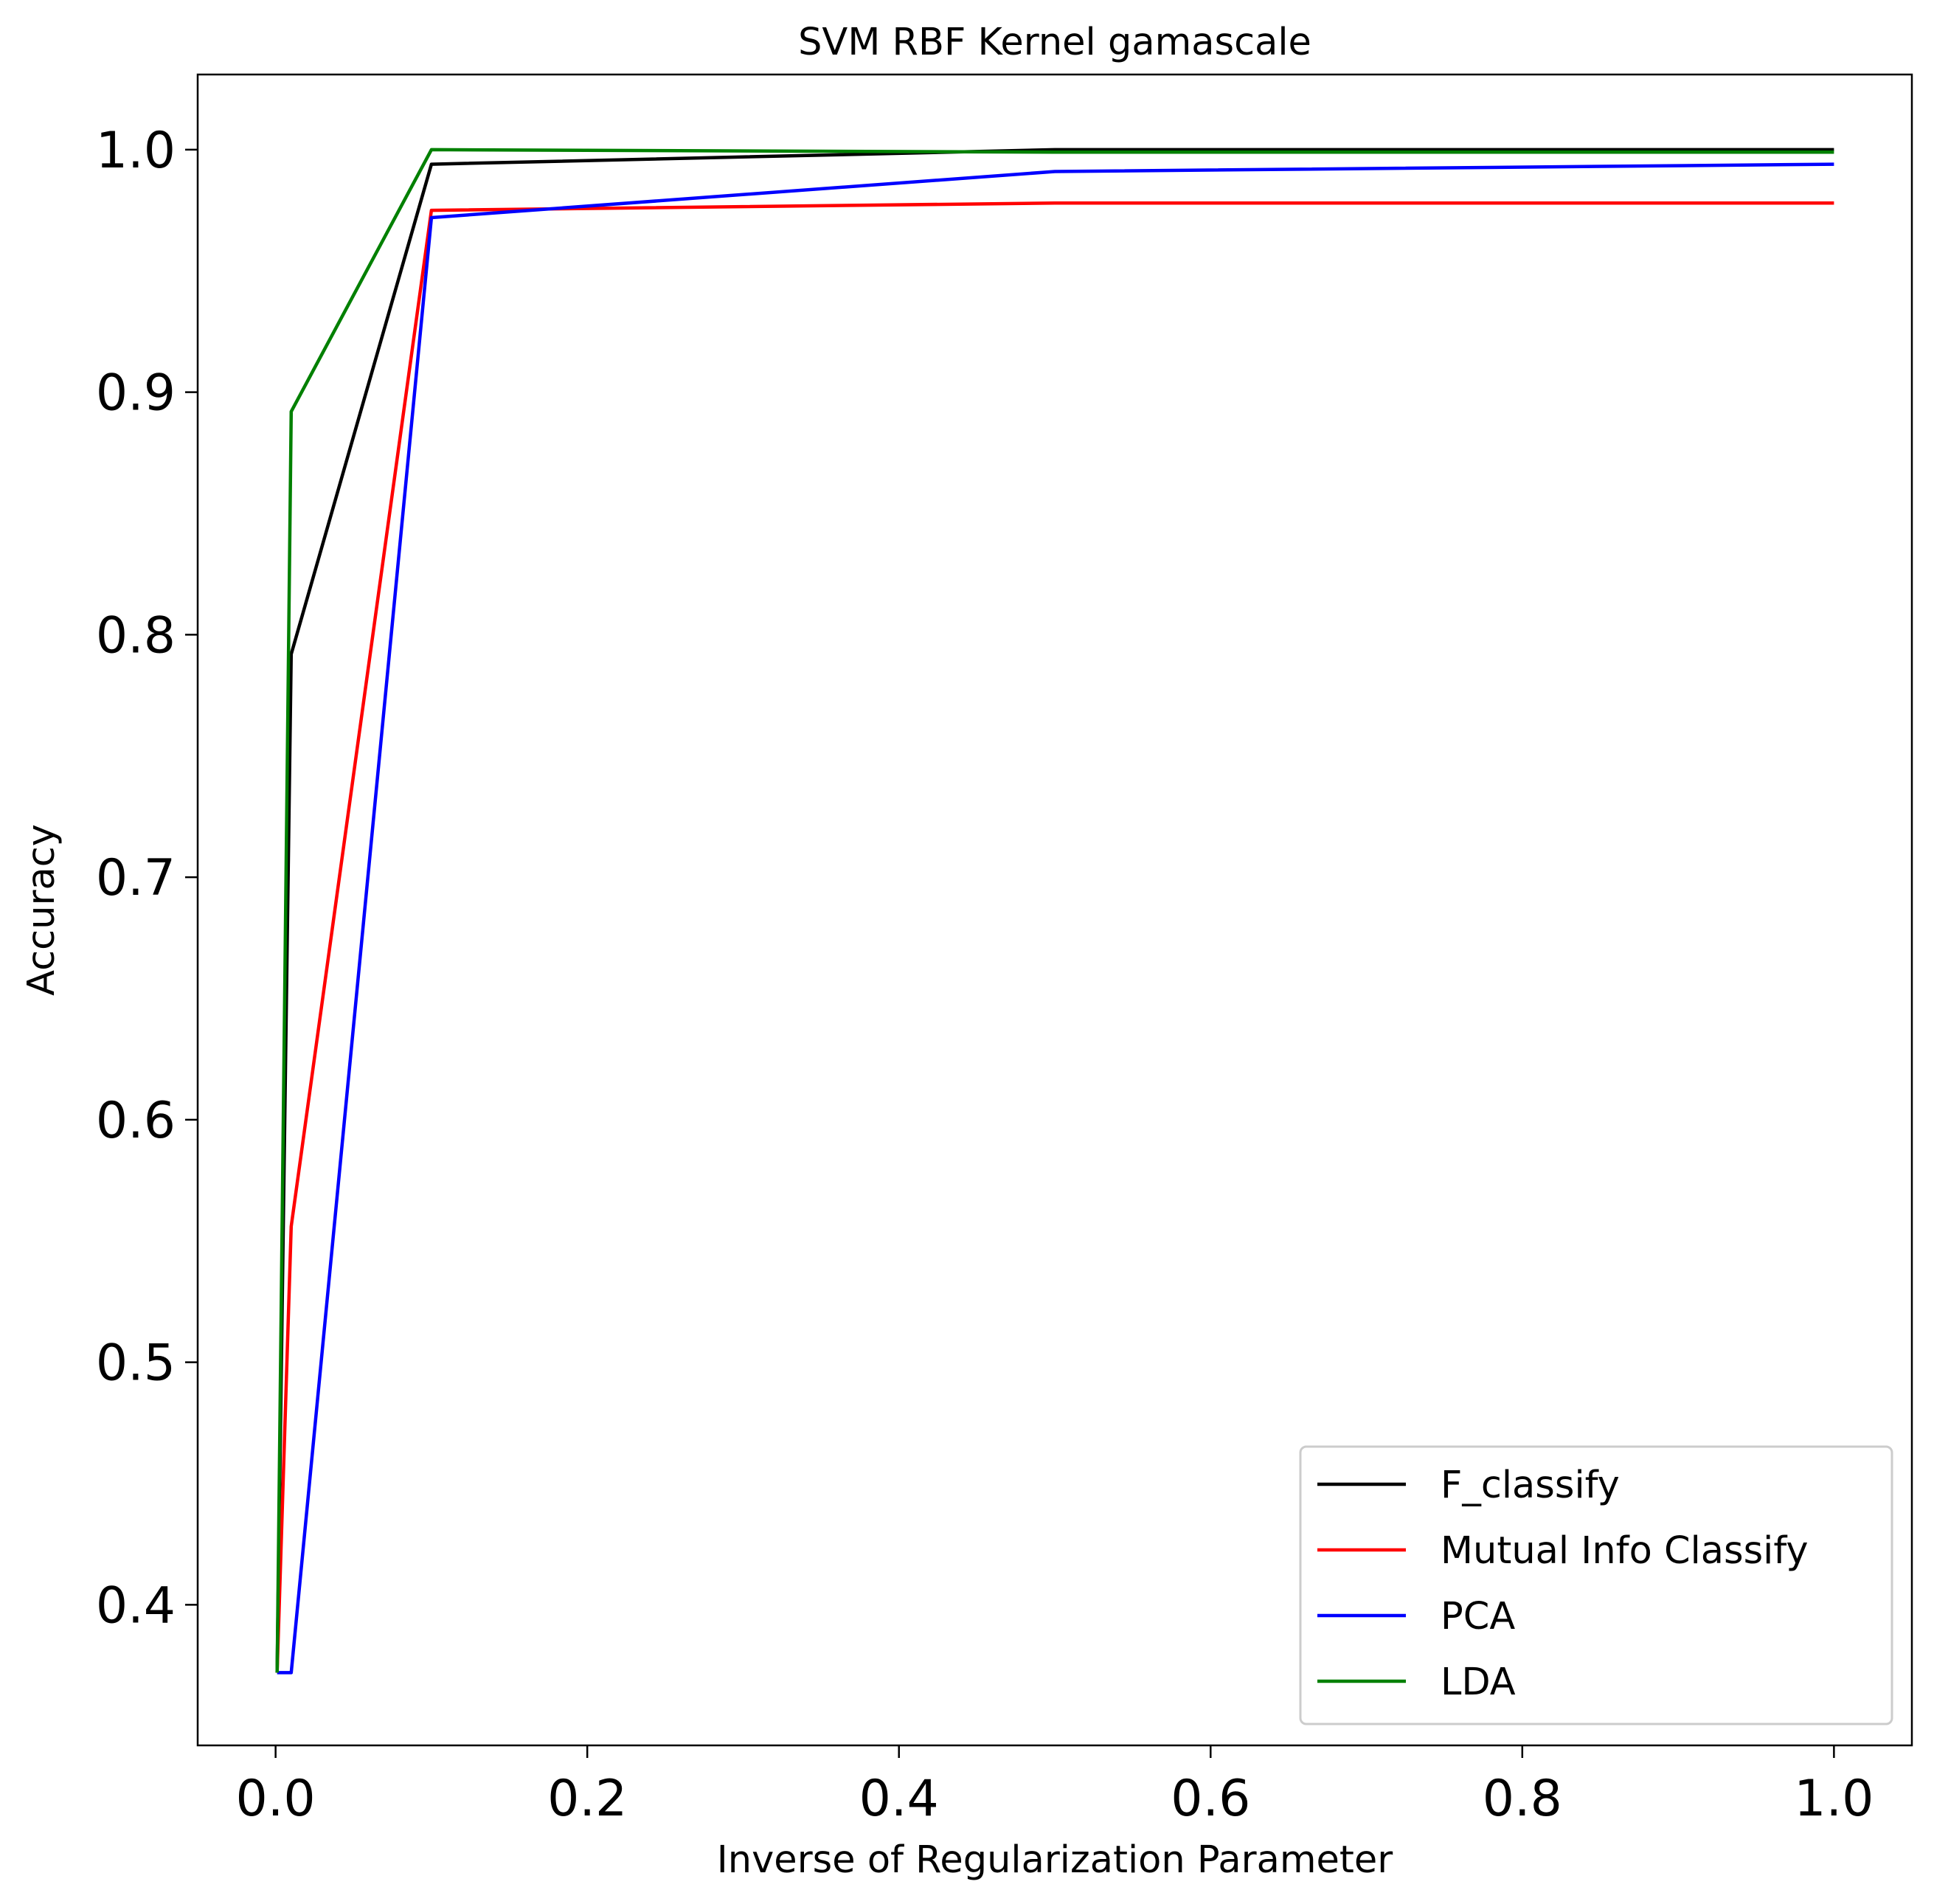 The image size is (1934, 1904). Describe the element at coordinates (1478, 1682) in the screenshot. I see `legend-label-lda: LDA` at that location.